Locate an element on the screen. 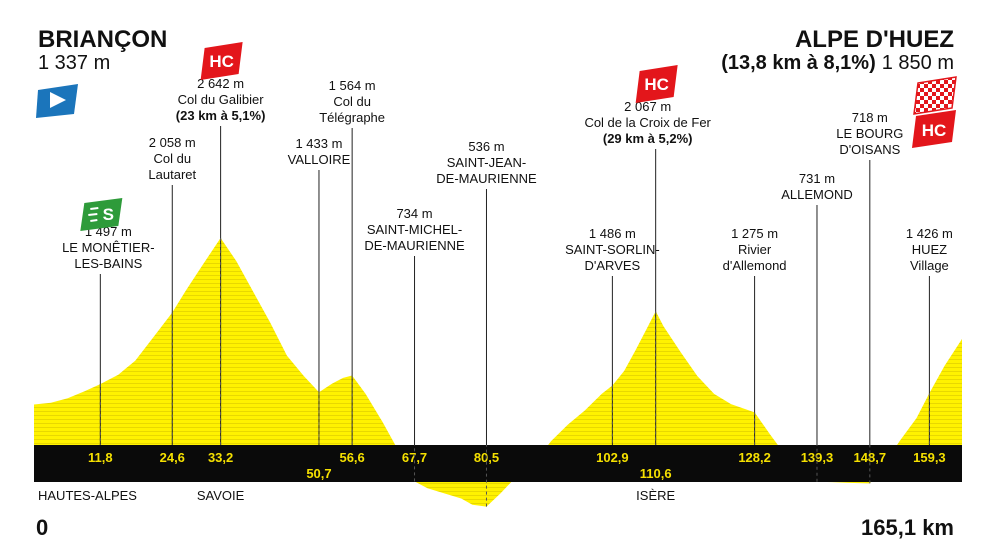 The width and height of the screenshot is (992, 558). point-name: Village is located at coordinates (929, 265).